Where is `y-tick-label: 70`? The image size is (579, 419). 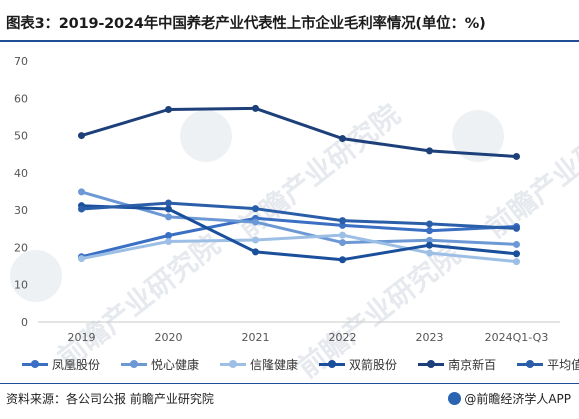 y-tick-label: 70 is located at coordinates (21, 61).